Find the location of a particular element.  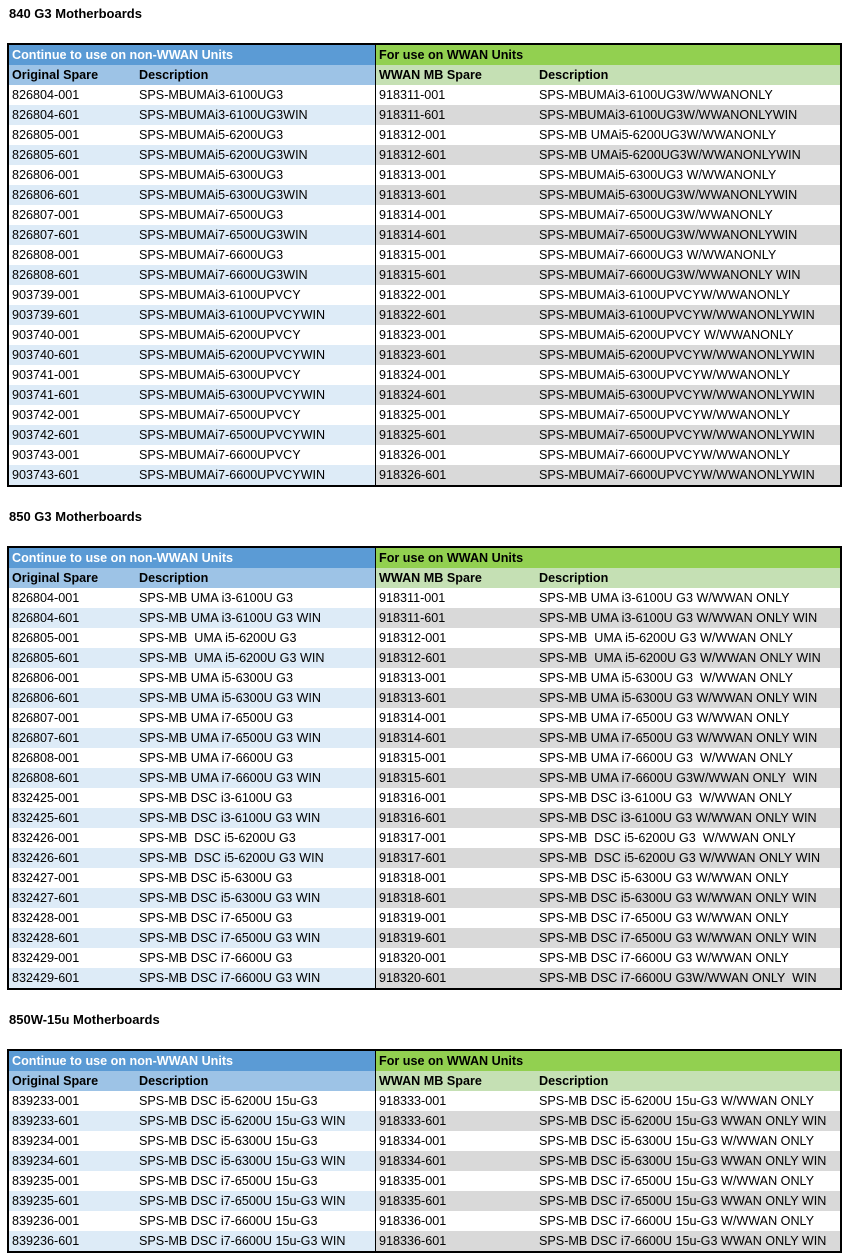

cell-wwan-mb-spare: 918315-601 is located at coordinates (455, 275).